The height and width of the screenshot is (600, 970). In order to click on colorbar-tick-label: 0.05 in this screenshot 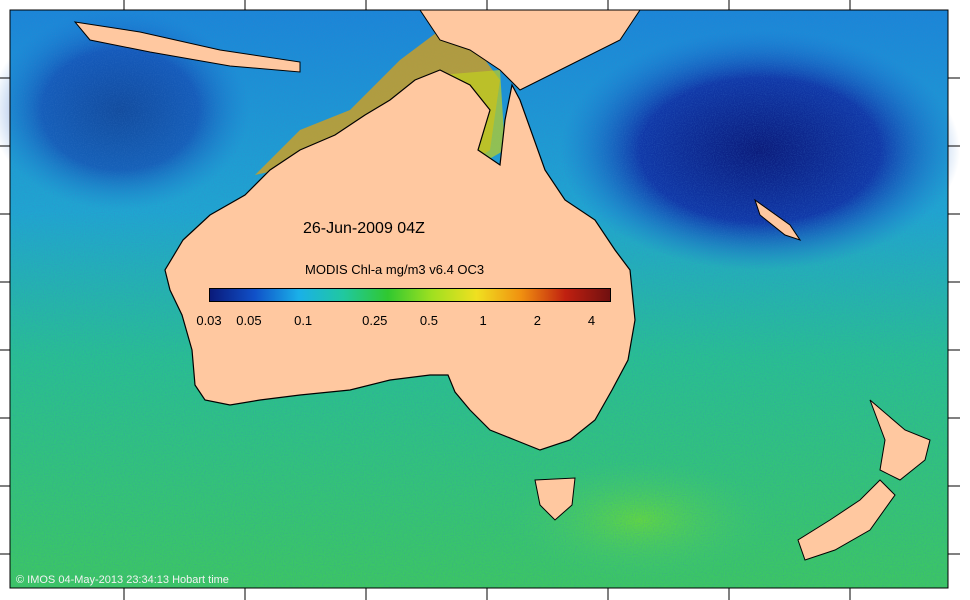, I will do `click(249, 320)`.